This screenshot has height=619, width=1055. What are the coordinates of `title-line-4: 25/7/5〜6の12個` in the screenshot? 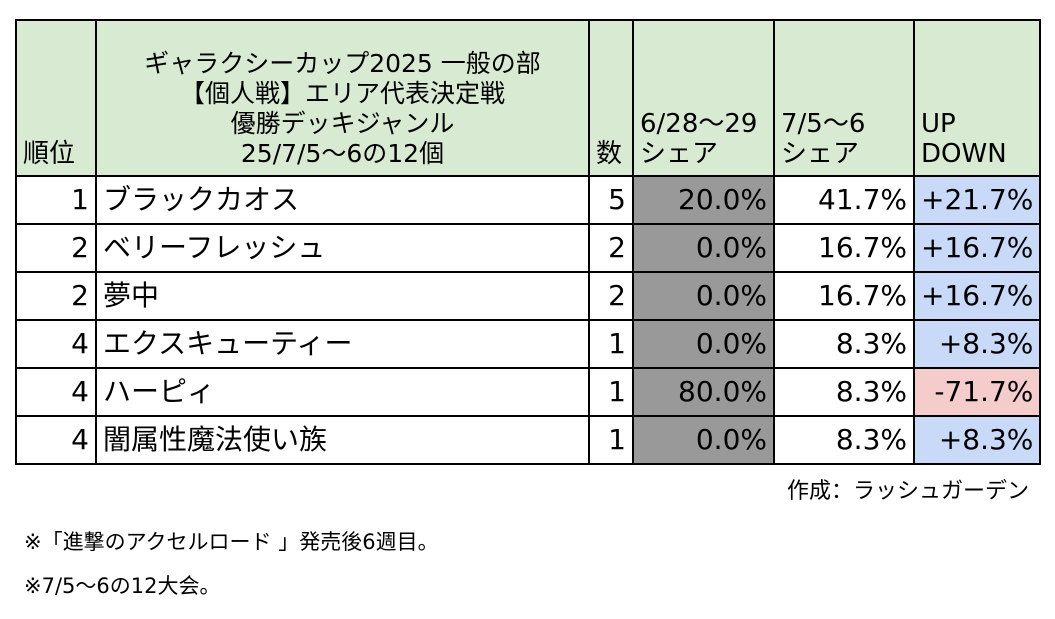 It's located at (342, 153).